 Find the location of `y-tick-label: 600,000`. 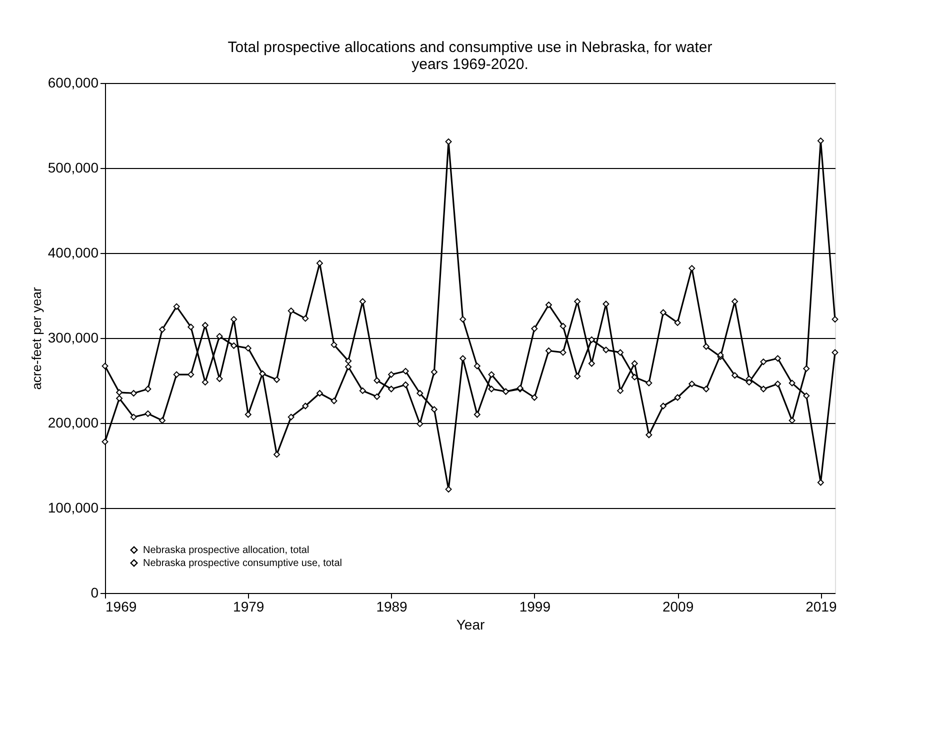

y-tick-label: 600,000 is located at coordinates (73, 82).